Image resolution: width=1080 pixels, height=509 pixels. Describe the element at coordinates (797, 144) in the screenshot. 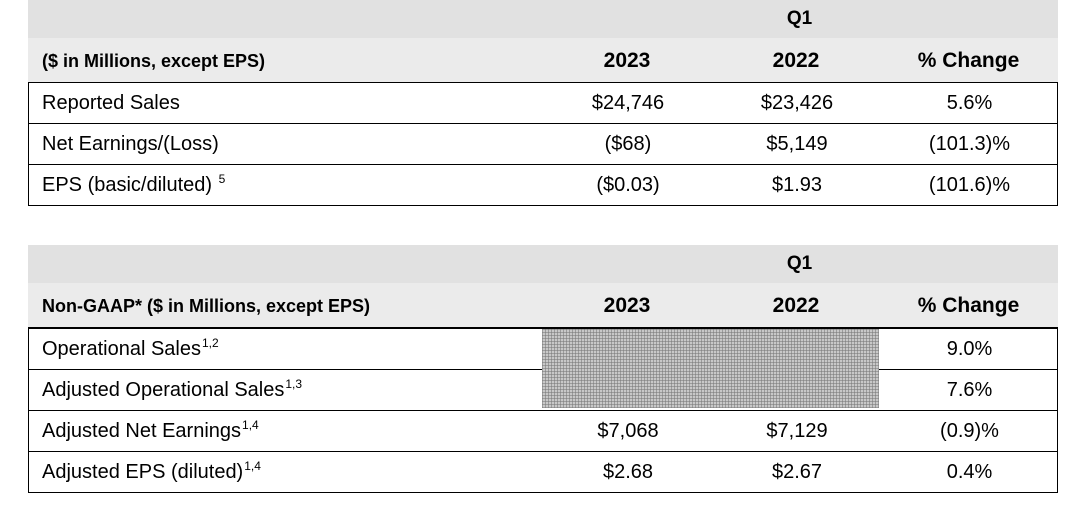

I see `value-2022: $5,149` at that location.